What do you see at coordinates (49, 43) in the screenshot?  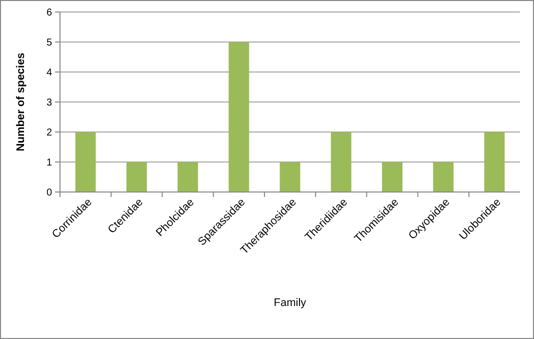 I see `y-tick-label: 5` at bounding box center [49, 43].